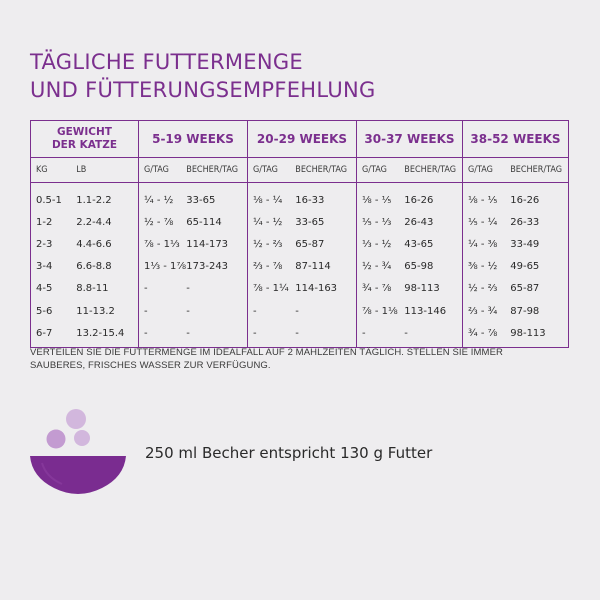  What do you see at coordinates (431, 311) in the screenshot?
I see `table-cell: 113-146` at bounding box center [431, 311].